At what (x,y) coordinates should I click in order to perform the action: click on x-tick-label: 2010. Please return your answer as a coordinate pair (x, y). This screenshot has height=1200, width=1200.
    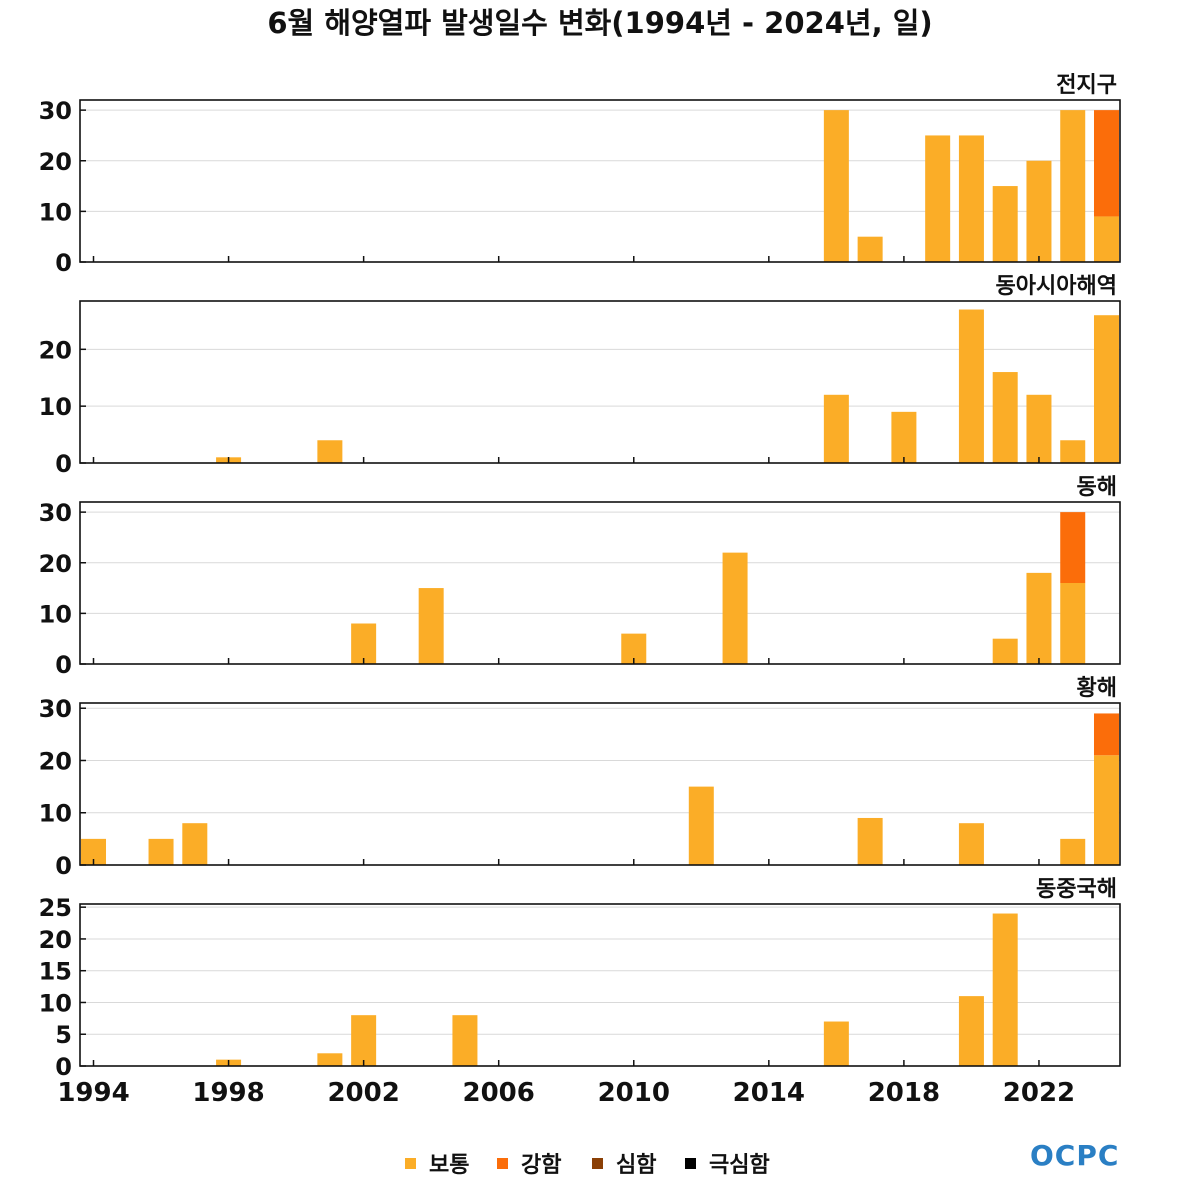
    Looking at the image, I should click on (634, 1093).